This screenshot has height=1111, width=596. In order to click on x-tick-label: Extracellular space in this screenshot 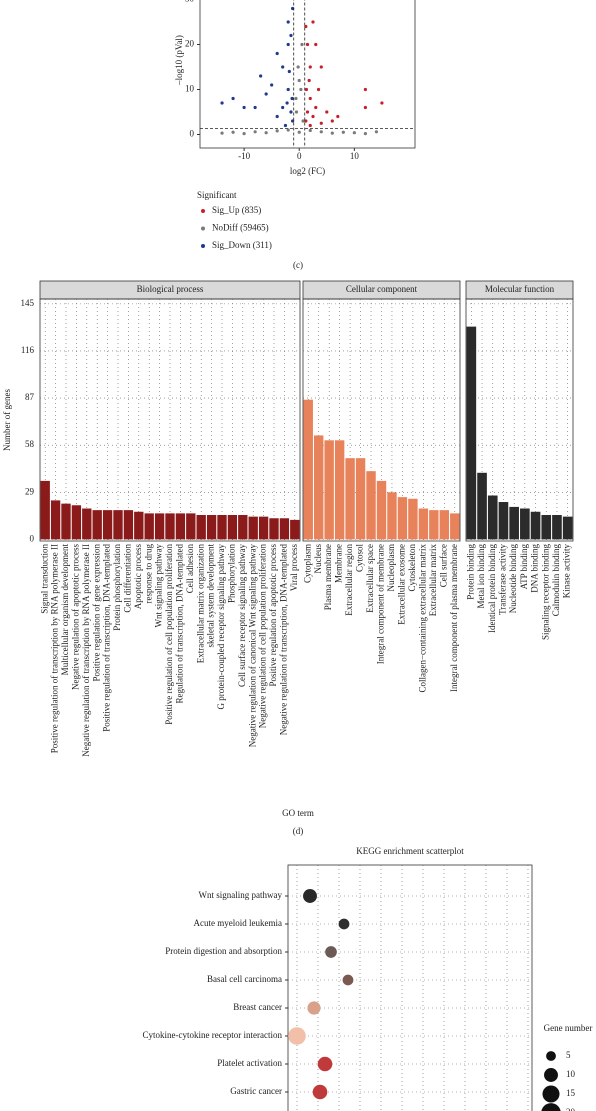, I will do `click(370, 578)`.